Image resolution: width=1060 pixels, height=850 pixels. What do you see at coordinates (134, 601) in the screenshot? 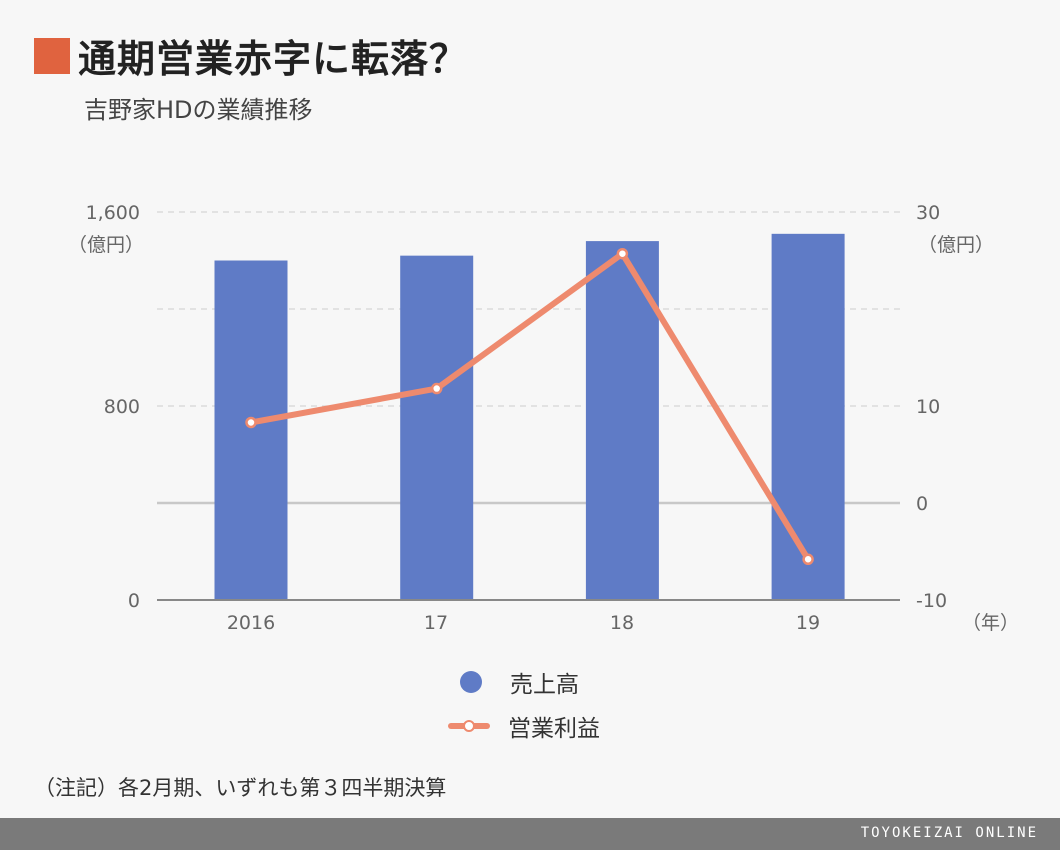
I see `left-tick-0: 0` at bounding box center [134, 601].